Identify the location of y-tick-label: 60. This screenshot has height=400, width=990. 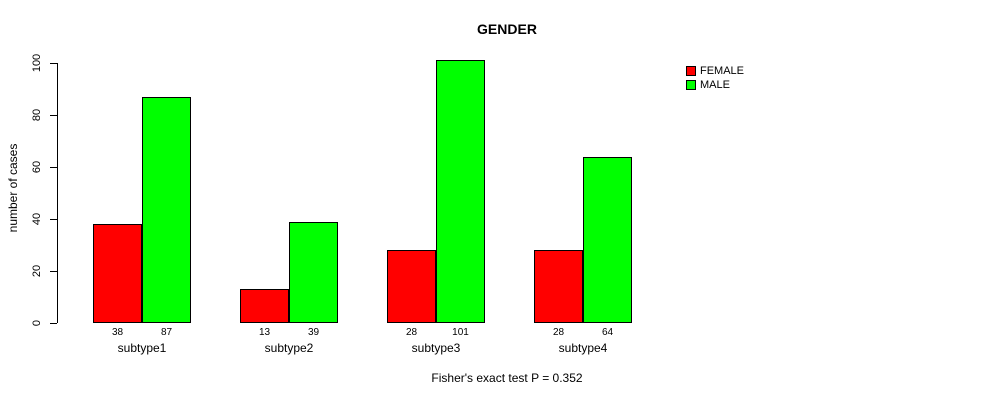
(37, 167).